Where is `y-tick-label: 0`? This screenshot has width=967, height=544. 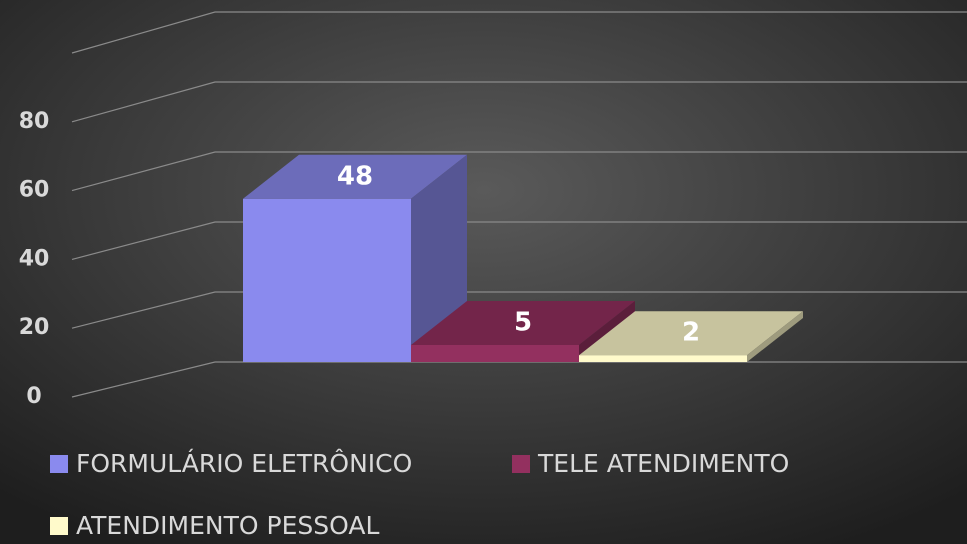
y-tick-label: 0 is located at coordinates (33, 396).